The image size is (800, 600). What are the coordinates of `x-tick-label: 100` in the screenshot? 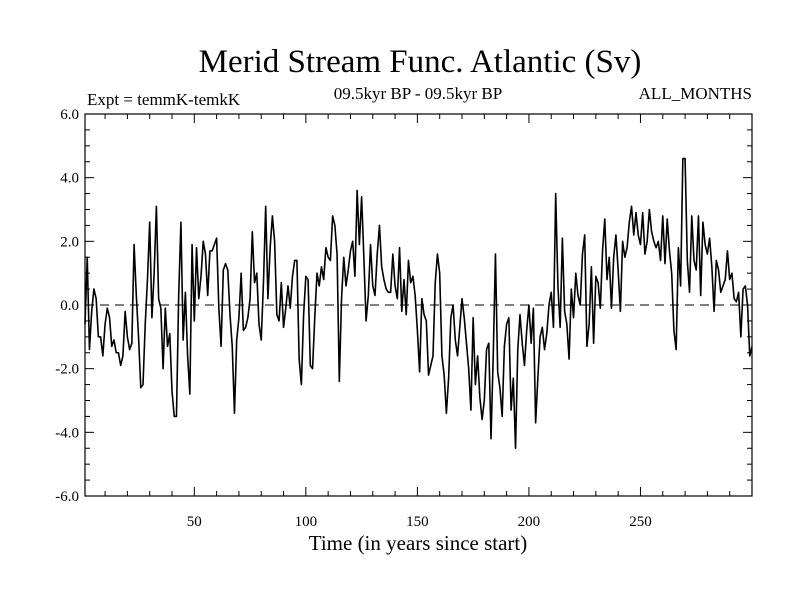 It's located at (306, 522).